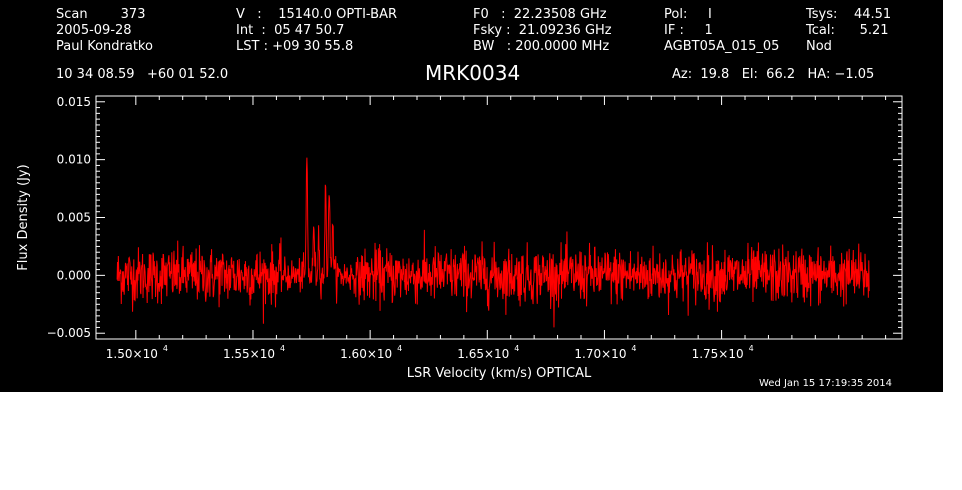 The width and height of the screenshot is (962, 490). I want to click on f0-label: F0 : 22.23508 GHz, so click(540, 14).